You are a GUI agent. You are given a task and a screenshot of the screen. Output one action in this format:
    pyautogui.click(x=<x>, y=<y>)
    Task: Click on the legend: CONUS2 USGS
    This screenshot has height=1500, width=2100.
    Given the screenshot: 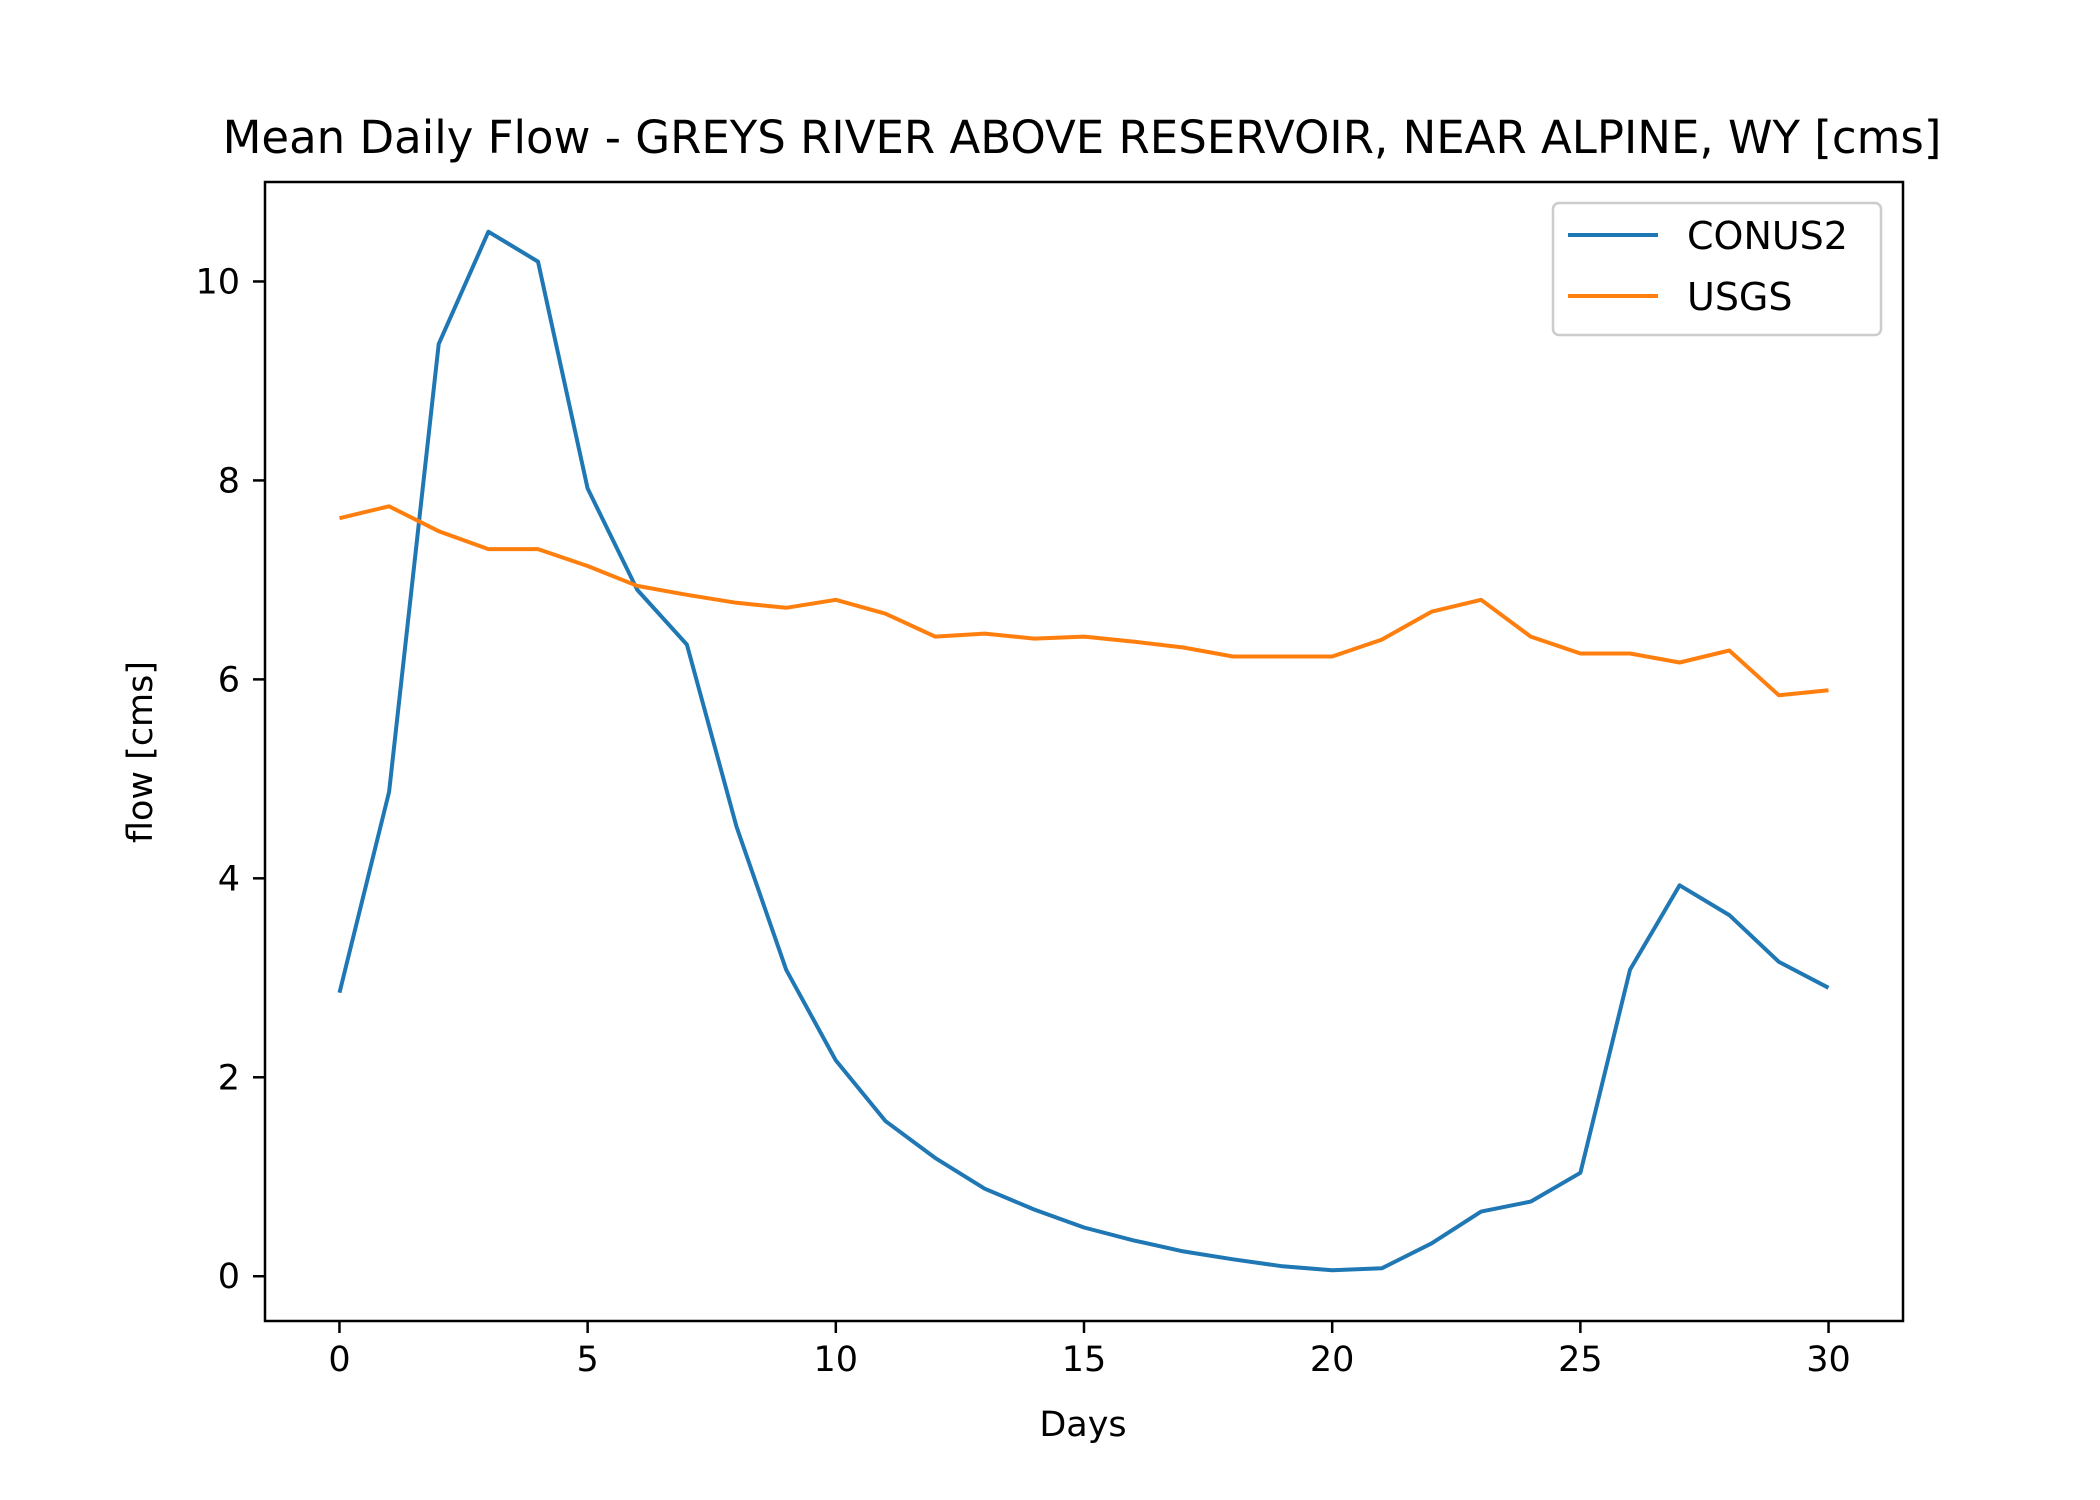 What is the action you would take?
    pyautogui.click(x=1717, y=269)
    